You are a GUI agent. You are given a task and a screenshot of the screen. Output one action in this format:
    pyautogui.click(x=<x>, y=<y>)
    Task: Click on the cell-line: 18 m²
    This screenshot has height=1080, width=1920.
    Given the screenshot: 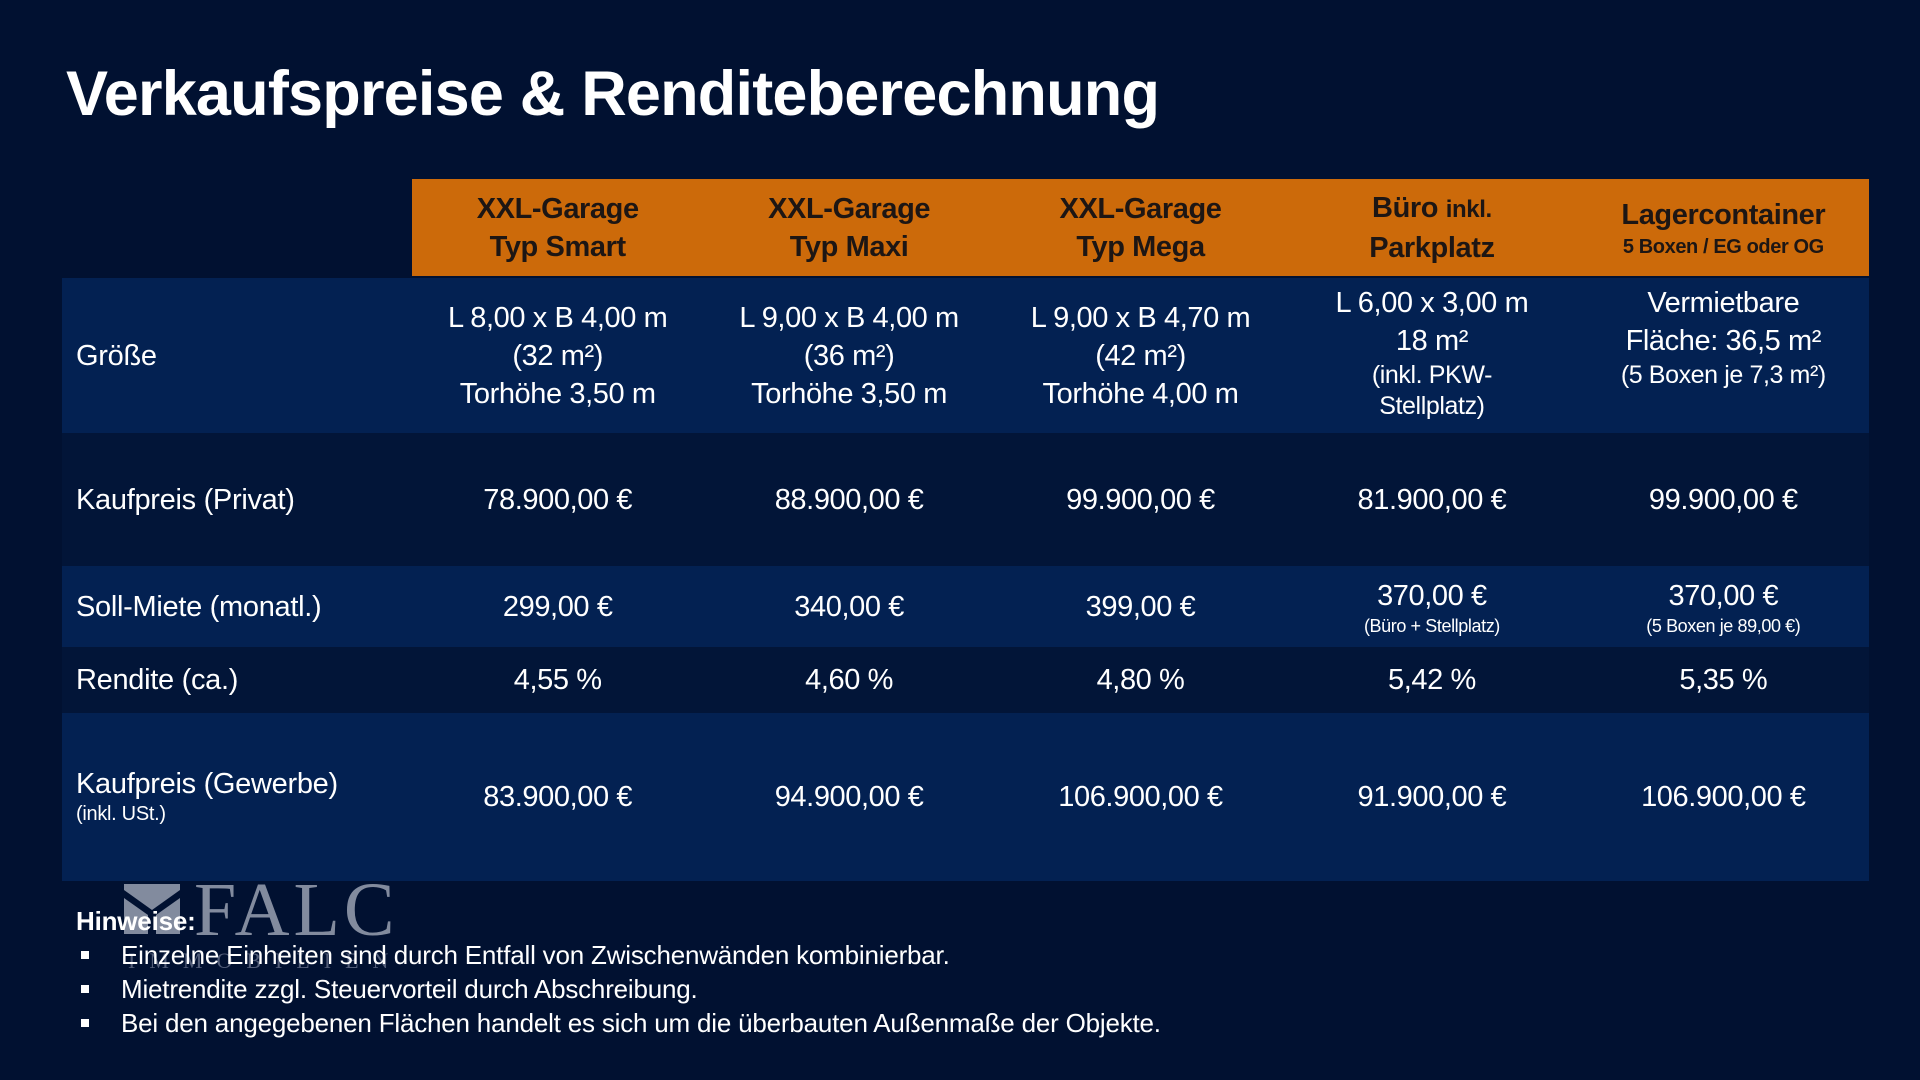 What is the action you would take?
    pyautogui.click(x=1432, y=341)
    